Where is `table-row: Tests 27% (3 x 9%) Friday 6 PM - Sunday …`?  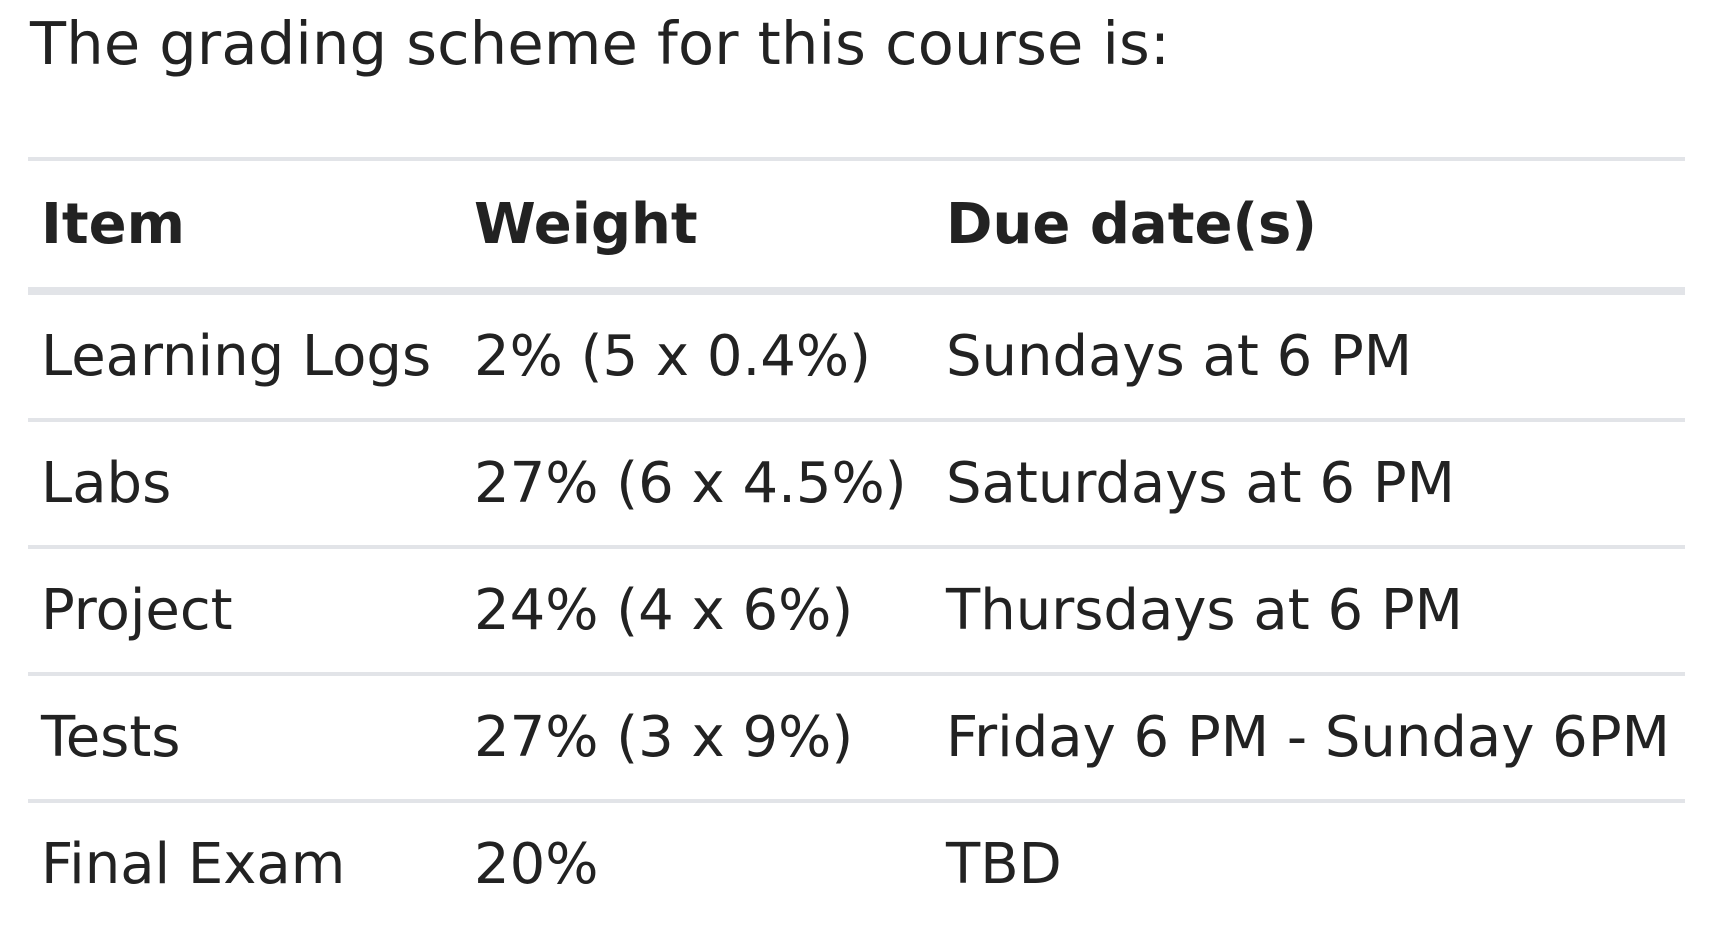 table-row: Tests 27% (3 x 9%) Friday 6 PM - Sunday … is located at coordinates (856, 738).